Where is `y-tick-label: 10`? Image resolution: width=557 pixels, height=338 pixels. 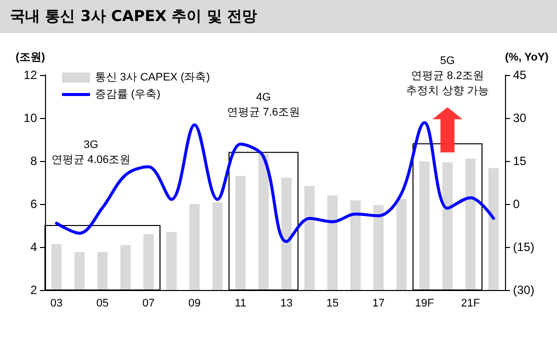
y-tick-label: 10 is located at coordinates (31, 118).